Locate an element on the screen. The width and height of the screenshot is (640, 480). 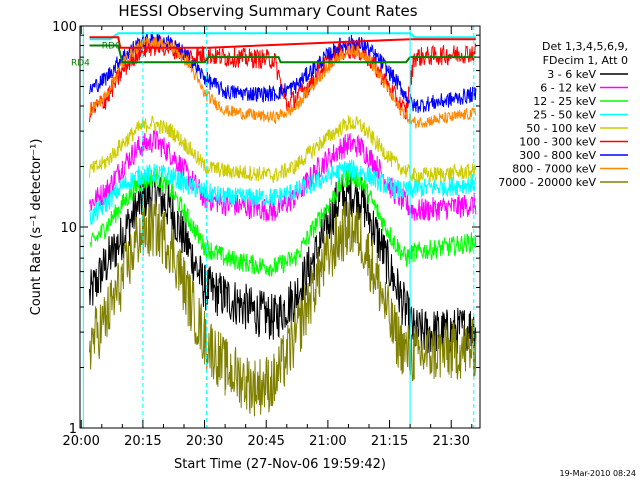
legend-entry-label-8: 7000 - 20000 keV is located at coordinates (547, 182).